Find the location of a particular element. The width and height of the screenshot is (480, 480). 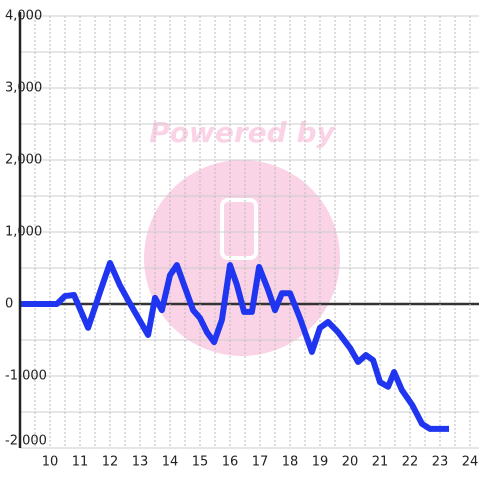

x-tick-label: 12 is located at coordinates (110, 462).